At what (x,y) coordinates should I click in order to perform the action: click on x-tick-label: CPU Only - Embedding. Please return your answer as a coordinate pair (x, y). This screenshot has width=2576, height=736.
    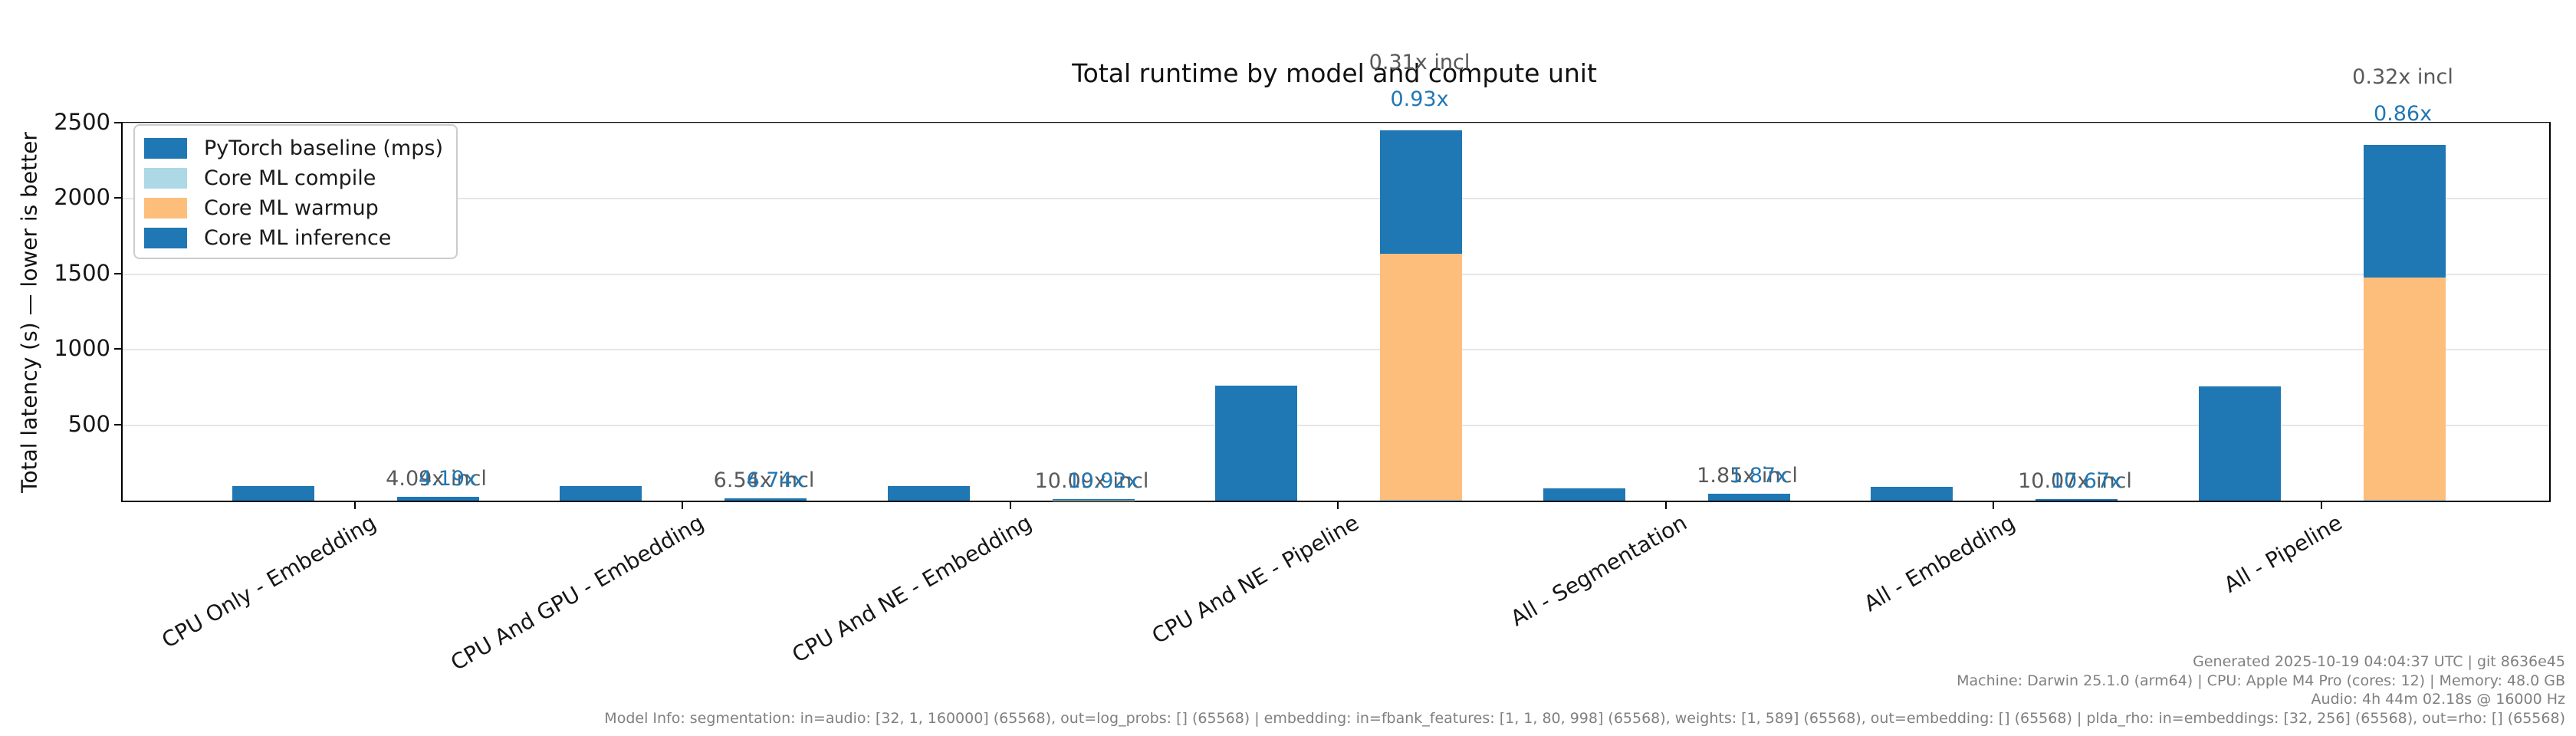
    Looking at the image, I should click on (268, 582).